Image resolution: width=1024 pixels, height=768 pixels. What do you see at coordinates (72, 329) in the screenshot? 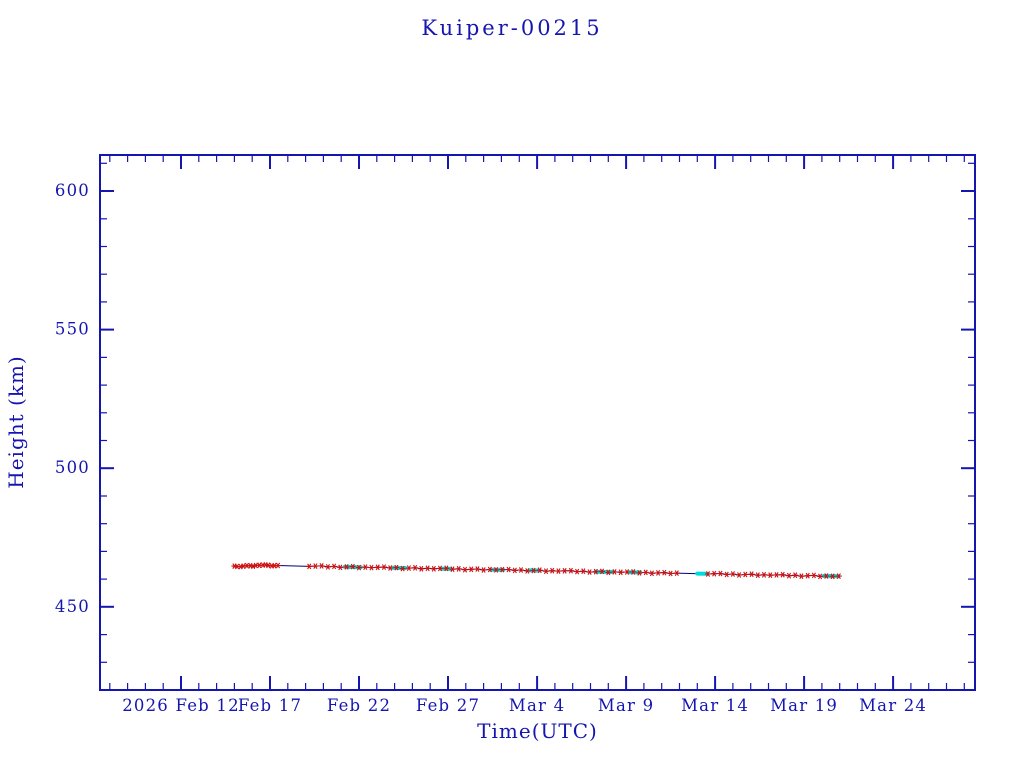
I see `y-tick-label: 550` at bounding box center [72, 329].